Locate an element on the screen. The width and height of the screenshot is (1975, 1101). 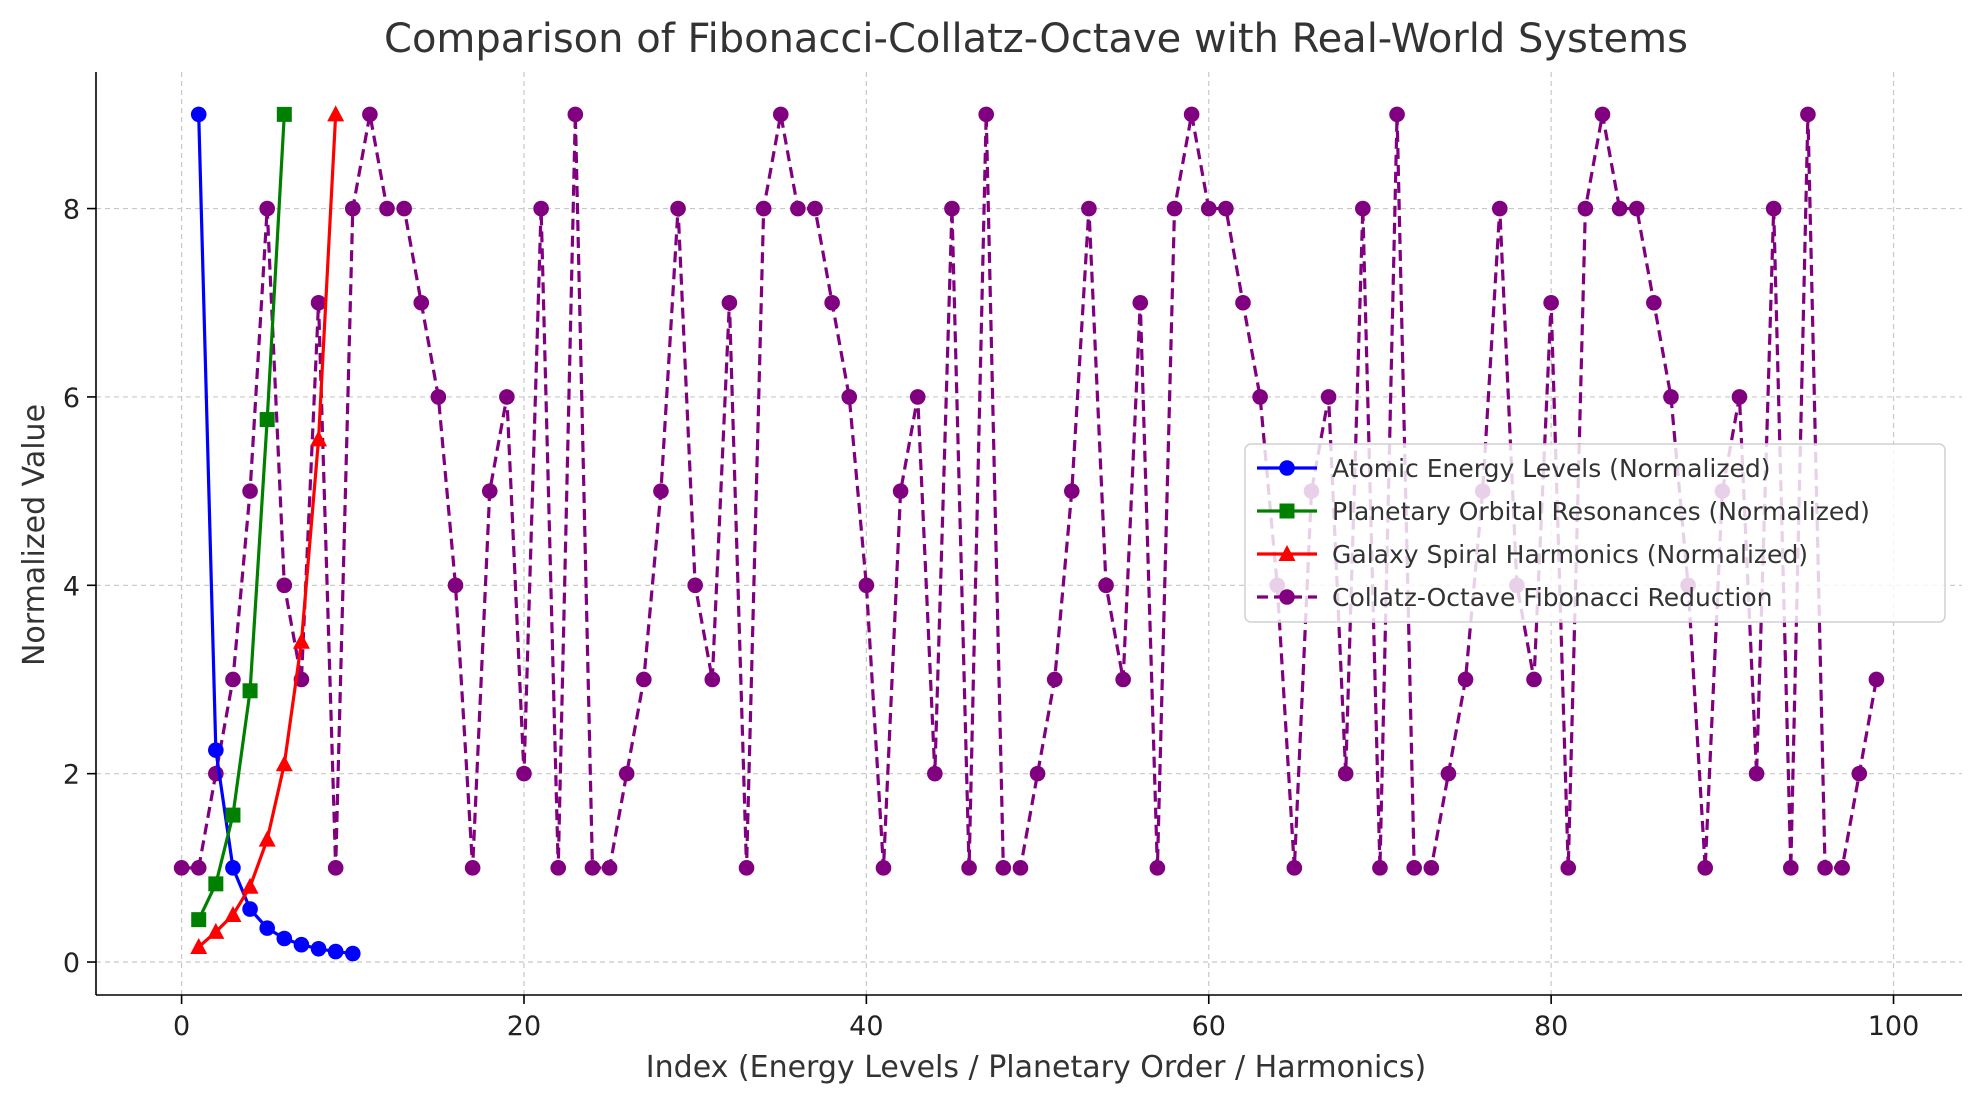
y-tick-label: 2 is located at coordinates (71, 775).